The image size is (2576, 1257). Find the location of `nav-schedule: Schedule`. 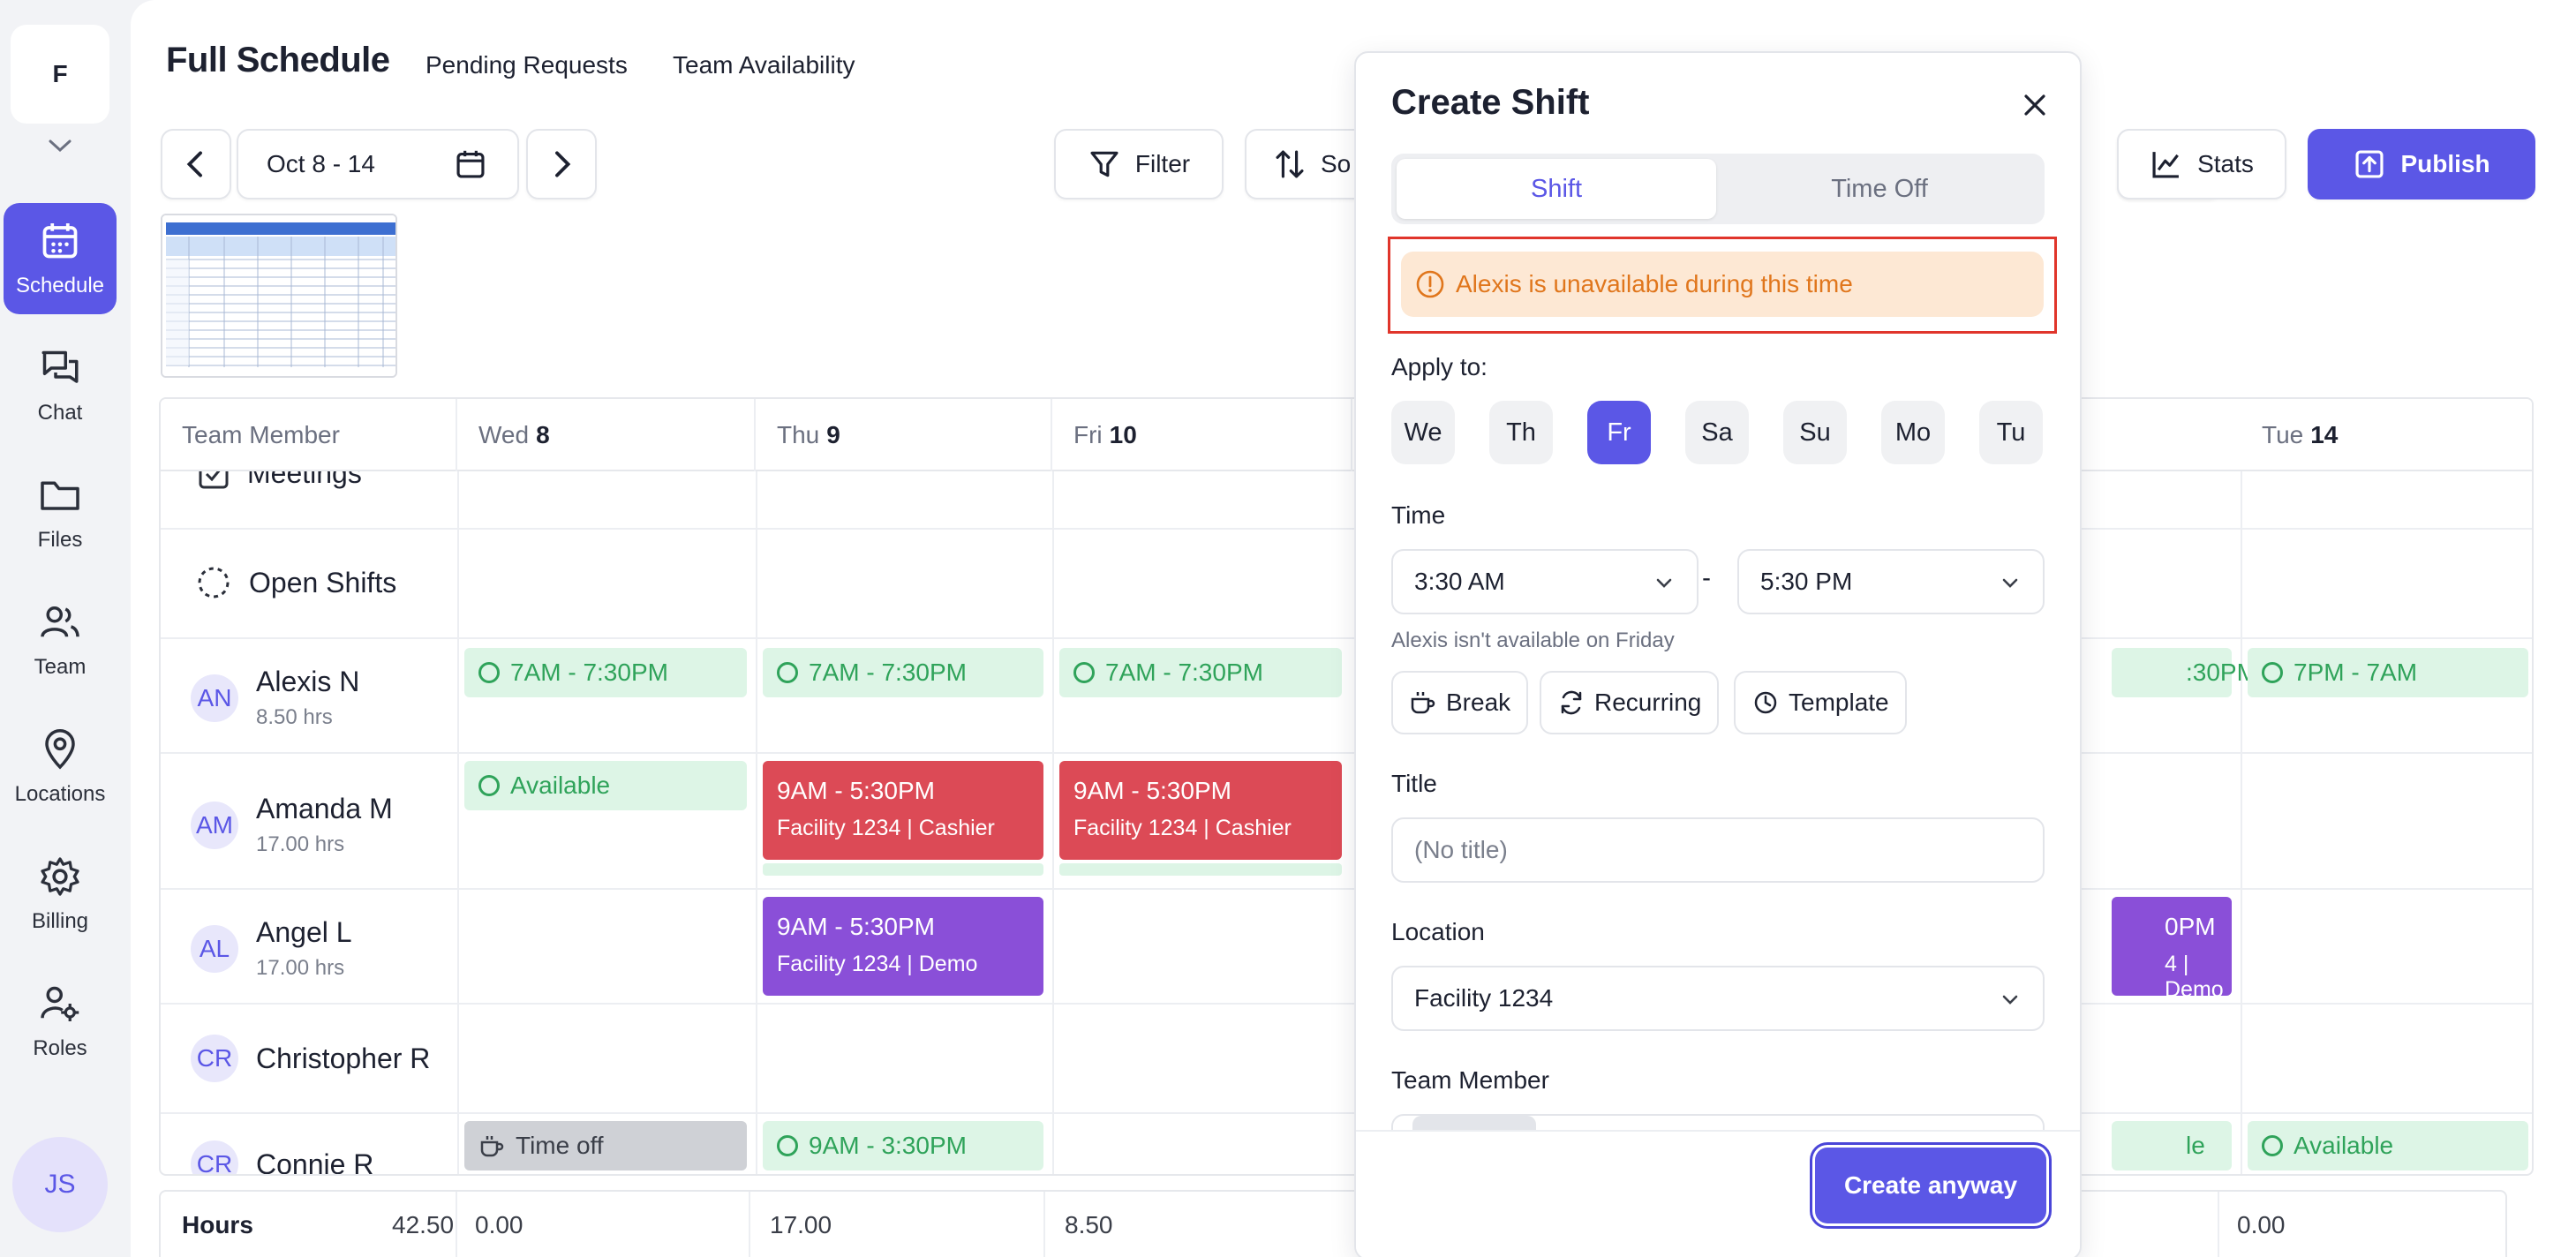

nav-schedule: Schedule is located at coordinates (61, 258).